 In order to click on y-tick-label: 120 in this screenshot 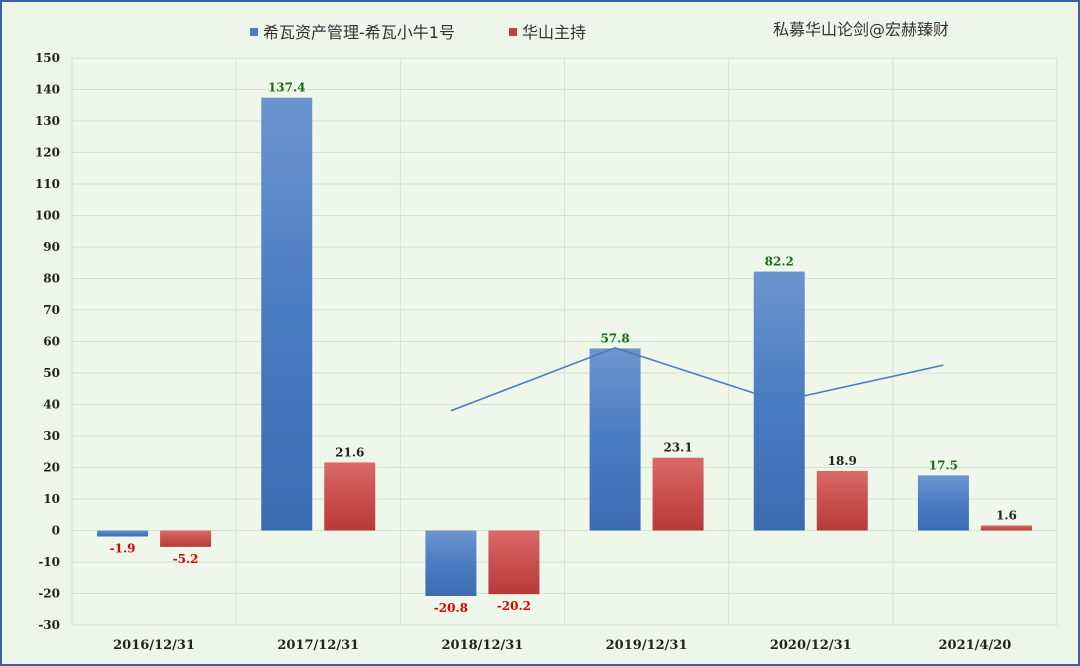, I will do `click(47, 153)`.